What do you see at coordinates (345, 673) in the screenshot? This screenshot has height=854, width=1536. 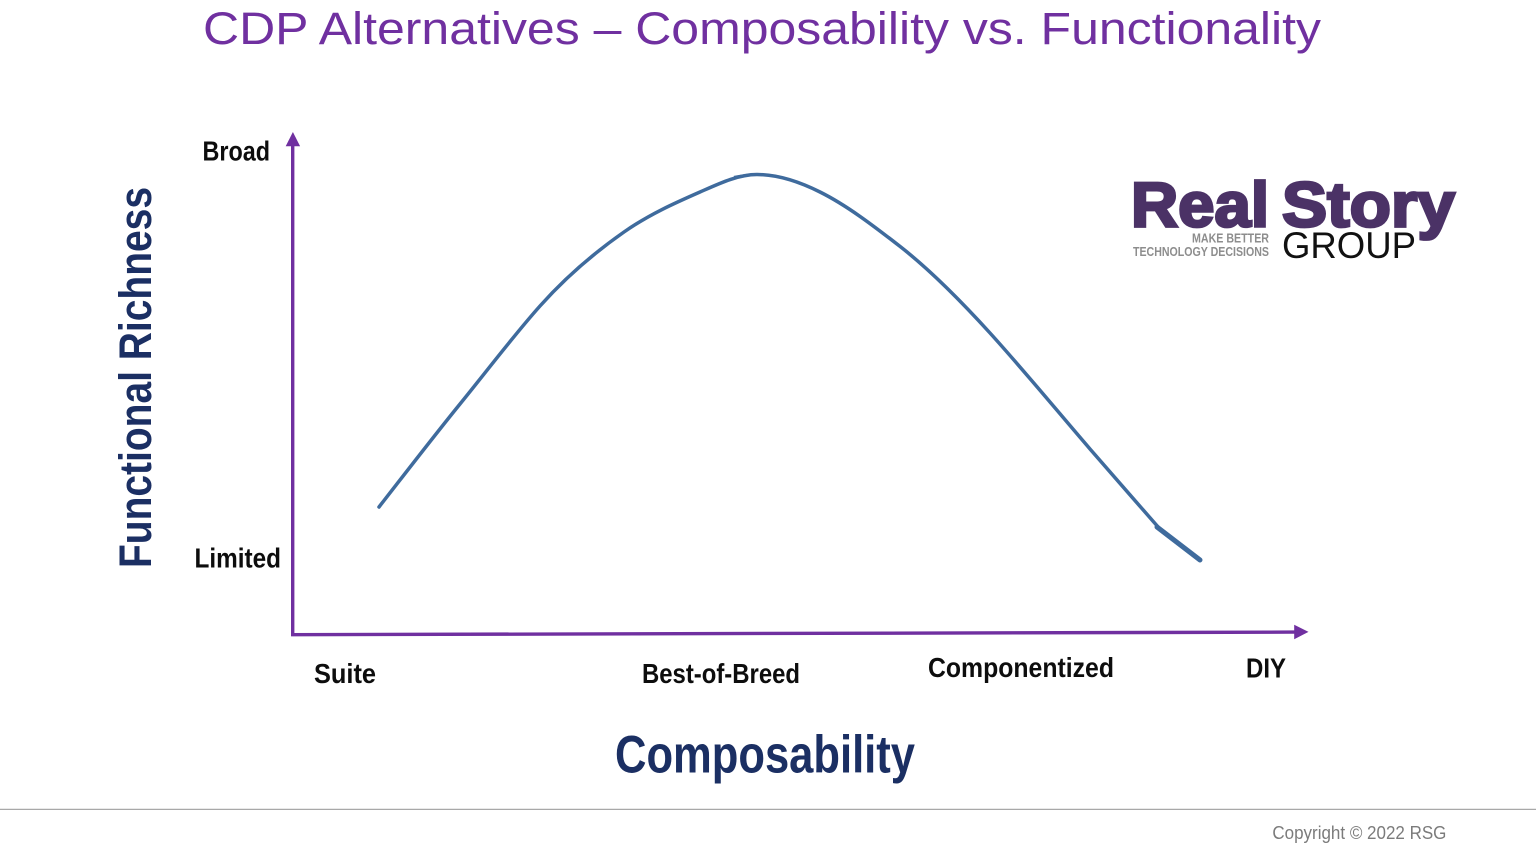 I see `svg-text: Suite` at bounding box center [345, 673].